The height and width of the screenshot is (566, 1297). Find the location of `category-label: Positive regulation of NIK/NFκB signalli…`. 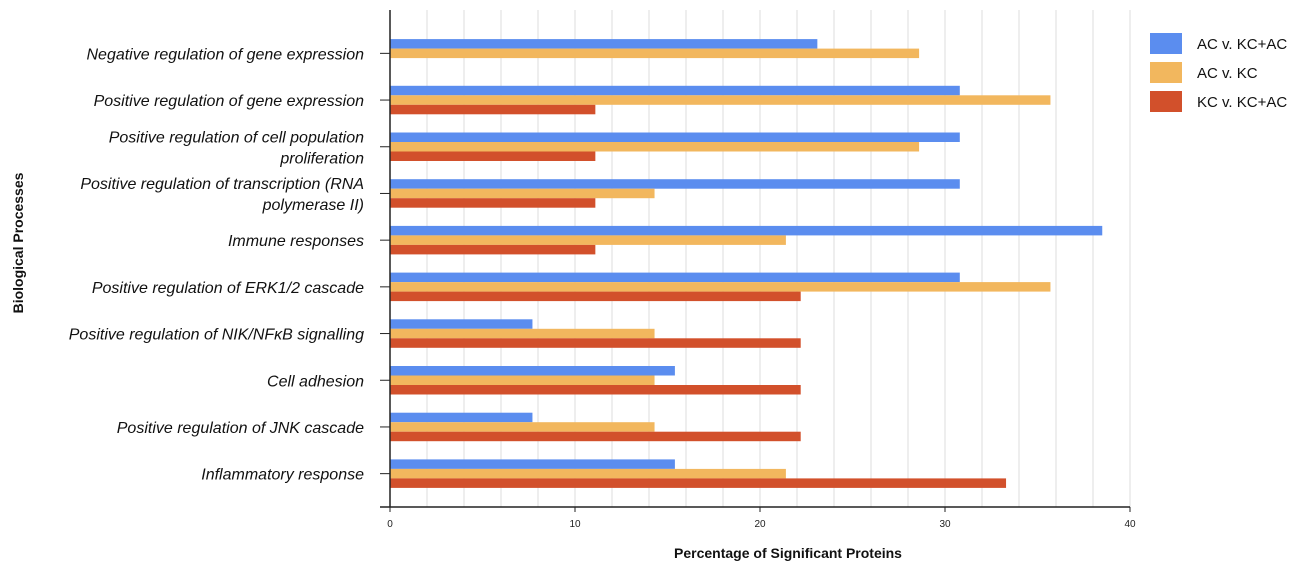

category-label: Positive regulation of NIK/NFκB signalli… is located at coordinates (216, 335).